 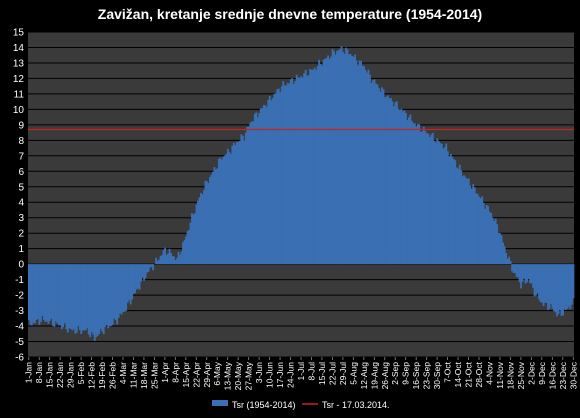 What do you see at coordinates (552, 375) in the screenshot?
I see `x-tick-label: 16-Dec` at bounding box center [552, 375].